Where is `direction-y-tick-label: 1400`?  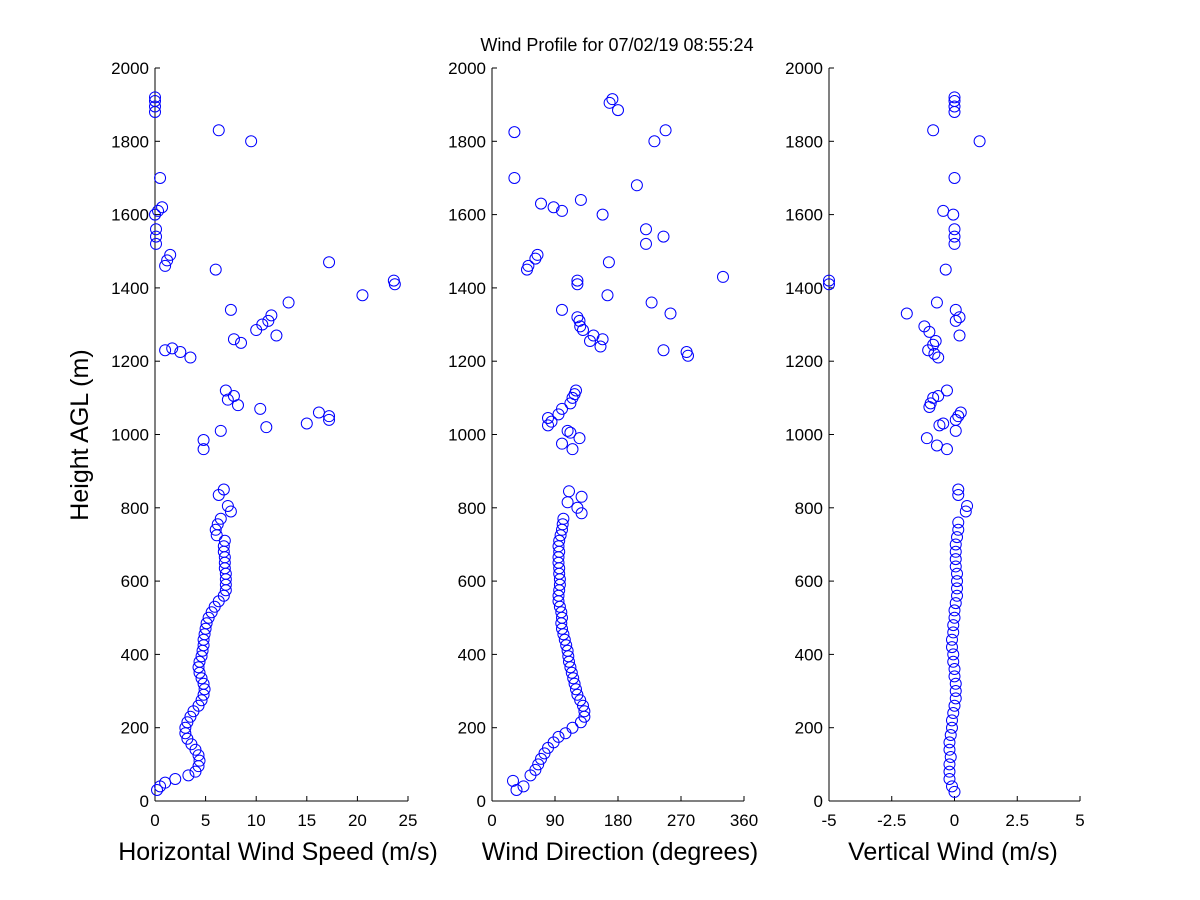 direction-y-tick-label: 1400 is located at coordinates (467, 288).